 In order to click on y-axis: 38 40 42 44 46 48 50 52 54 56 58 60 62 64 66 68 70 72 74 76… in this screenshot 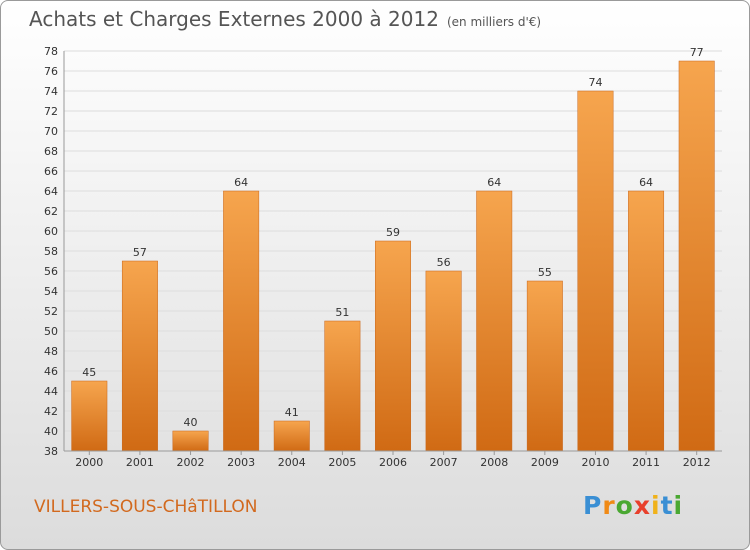, I will do `click(54, 251)`.